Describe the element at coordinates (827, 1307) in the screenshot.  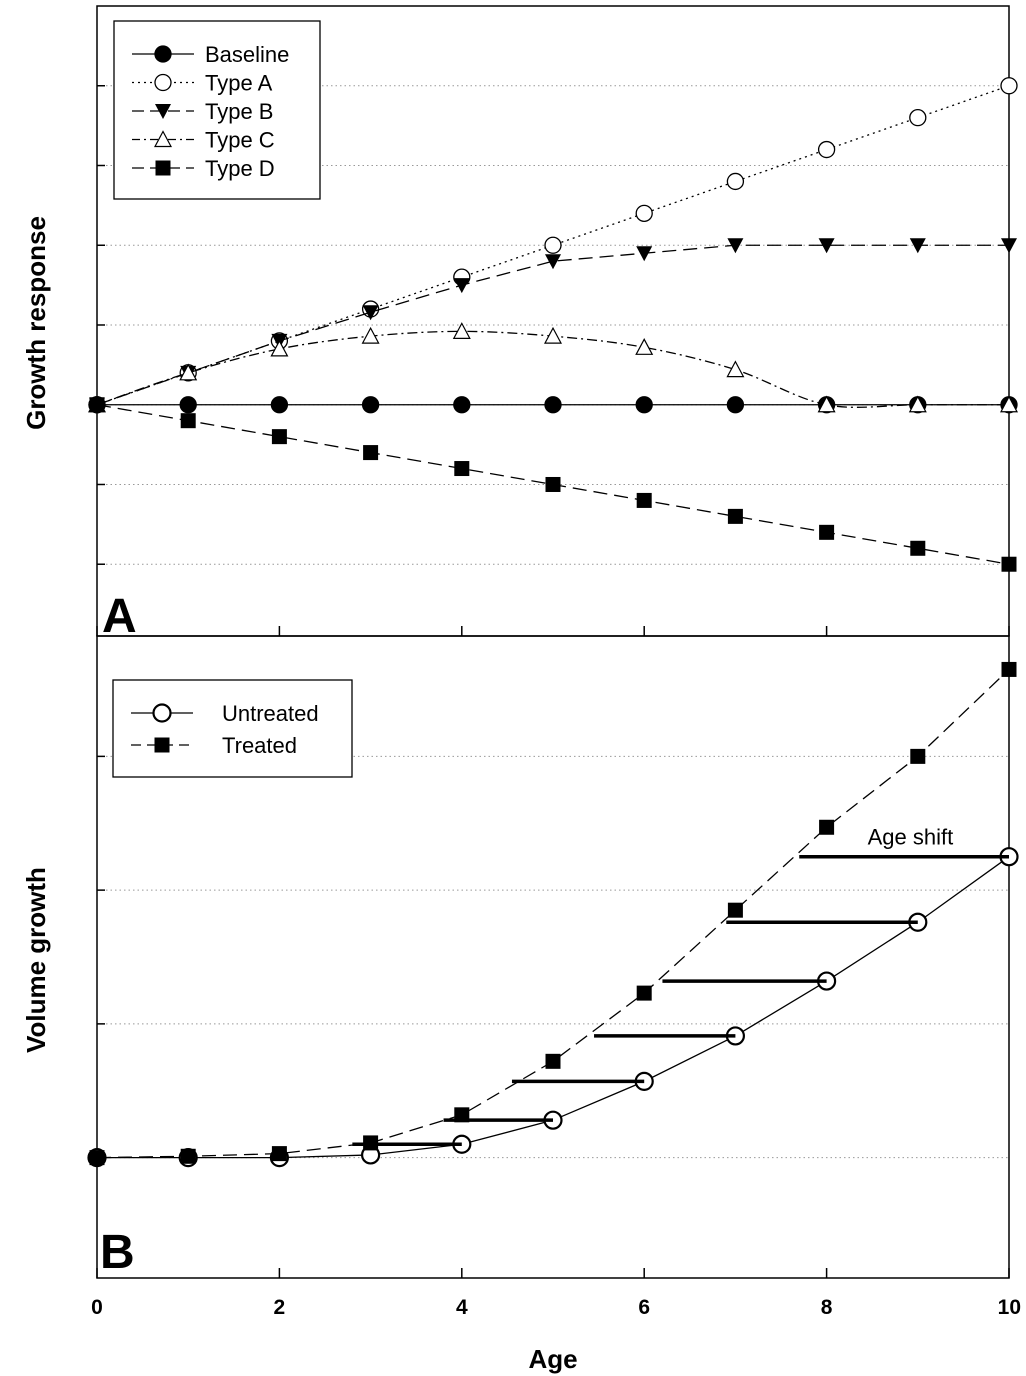
I see `x-tick-label: 8` at that location.